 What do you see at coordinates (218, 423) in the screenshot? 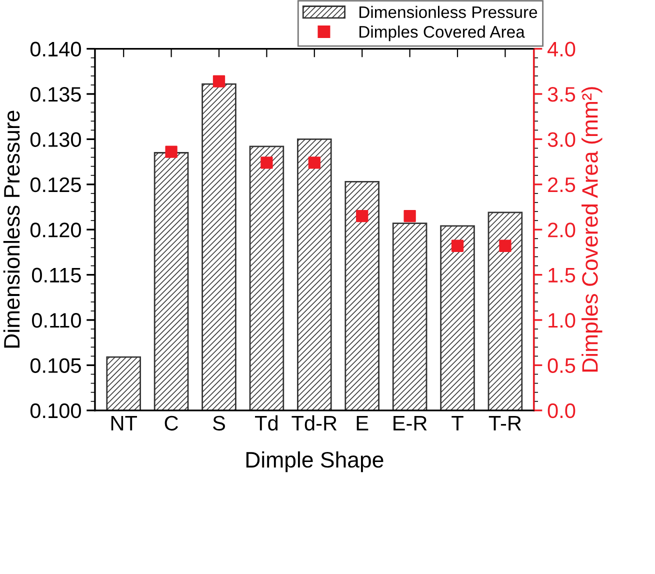
I see `x-tick-label: S` at bounding box center [218, 423].